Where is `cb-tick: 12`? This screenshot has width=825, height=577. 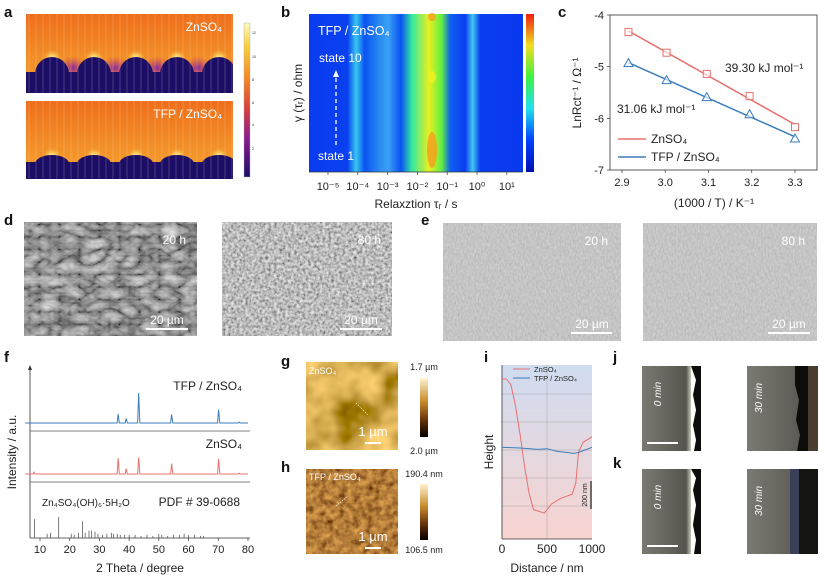
cb-tick: 12 is located at coordinates (254, 33).